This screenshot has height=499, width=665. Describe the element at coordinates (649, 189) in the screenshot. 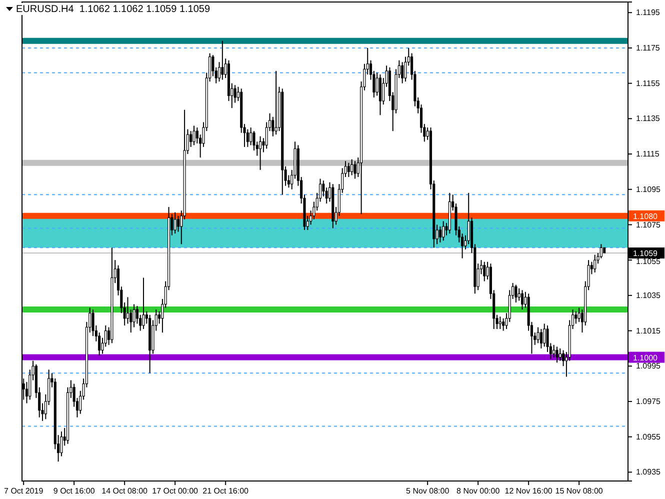

I see `y-tick-label: 1.1095` at that location.